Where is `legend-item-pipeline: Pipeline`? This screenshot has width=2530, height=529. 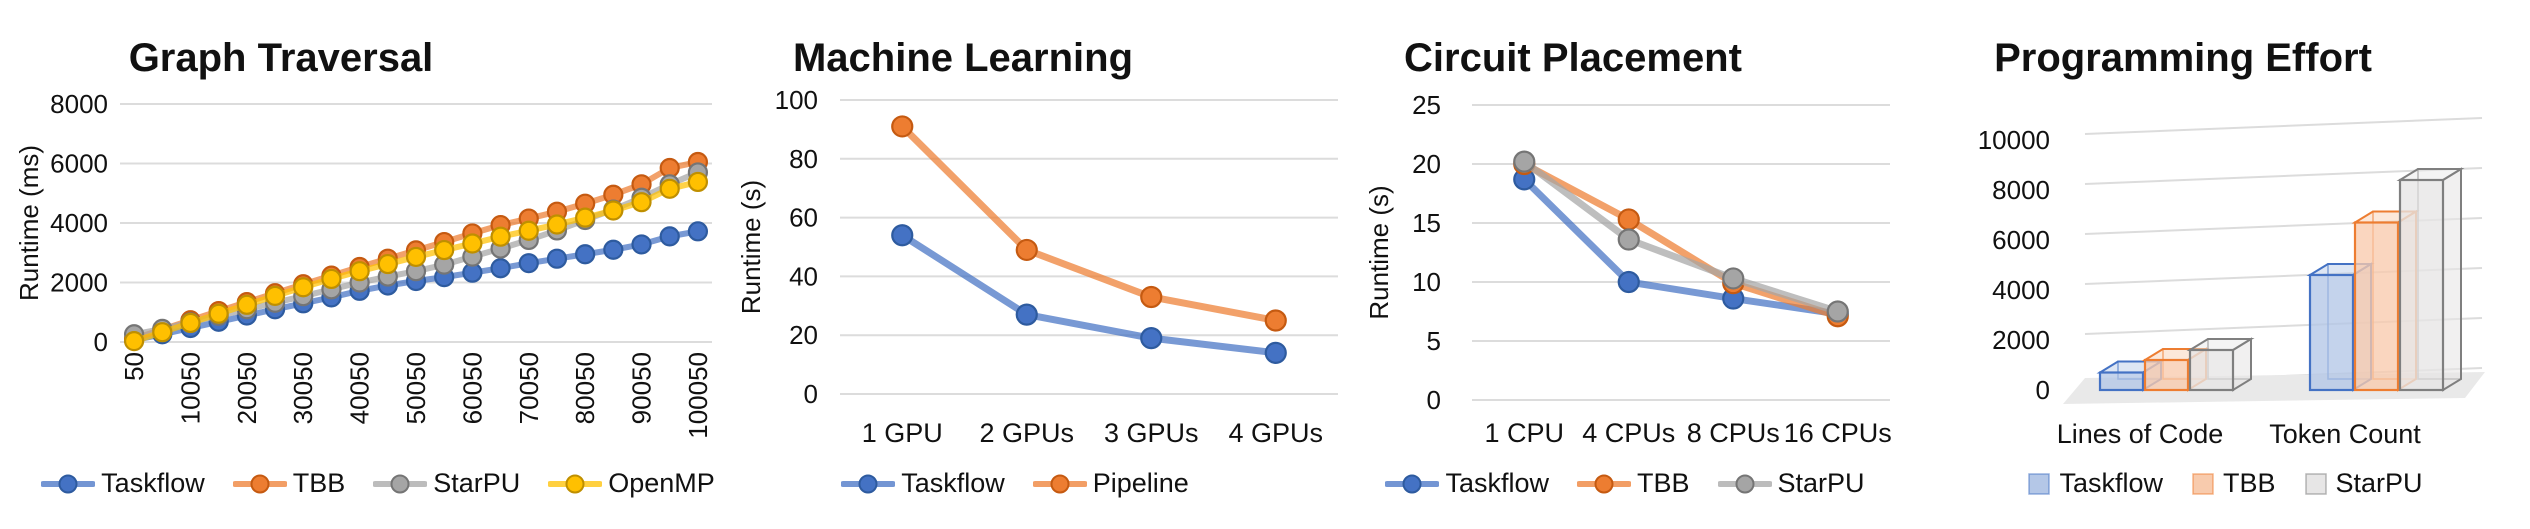 legend-item-pipeline: Pipeline is located at coordinates (1110, 483).